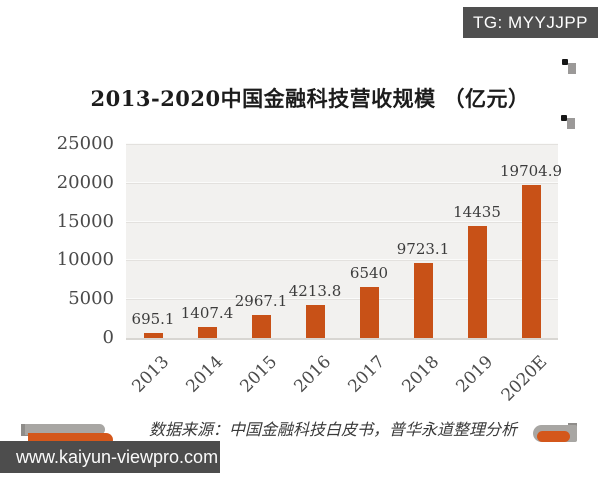 The image size is (600, 480). I want to click on bar-2020E, so click(531, 261).